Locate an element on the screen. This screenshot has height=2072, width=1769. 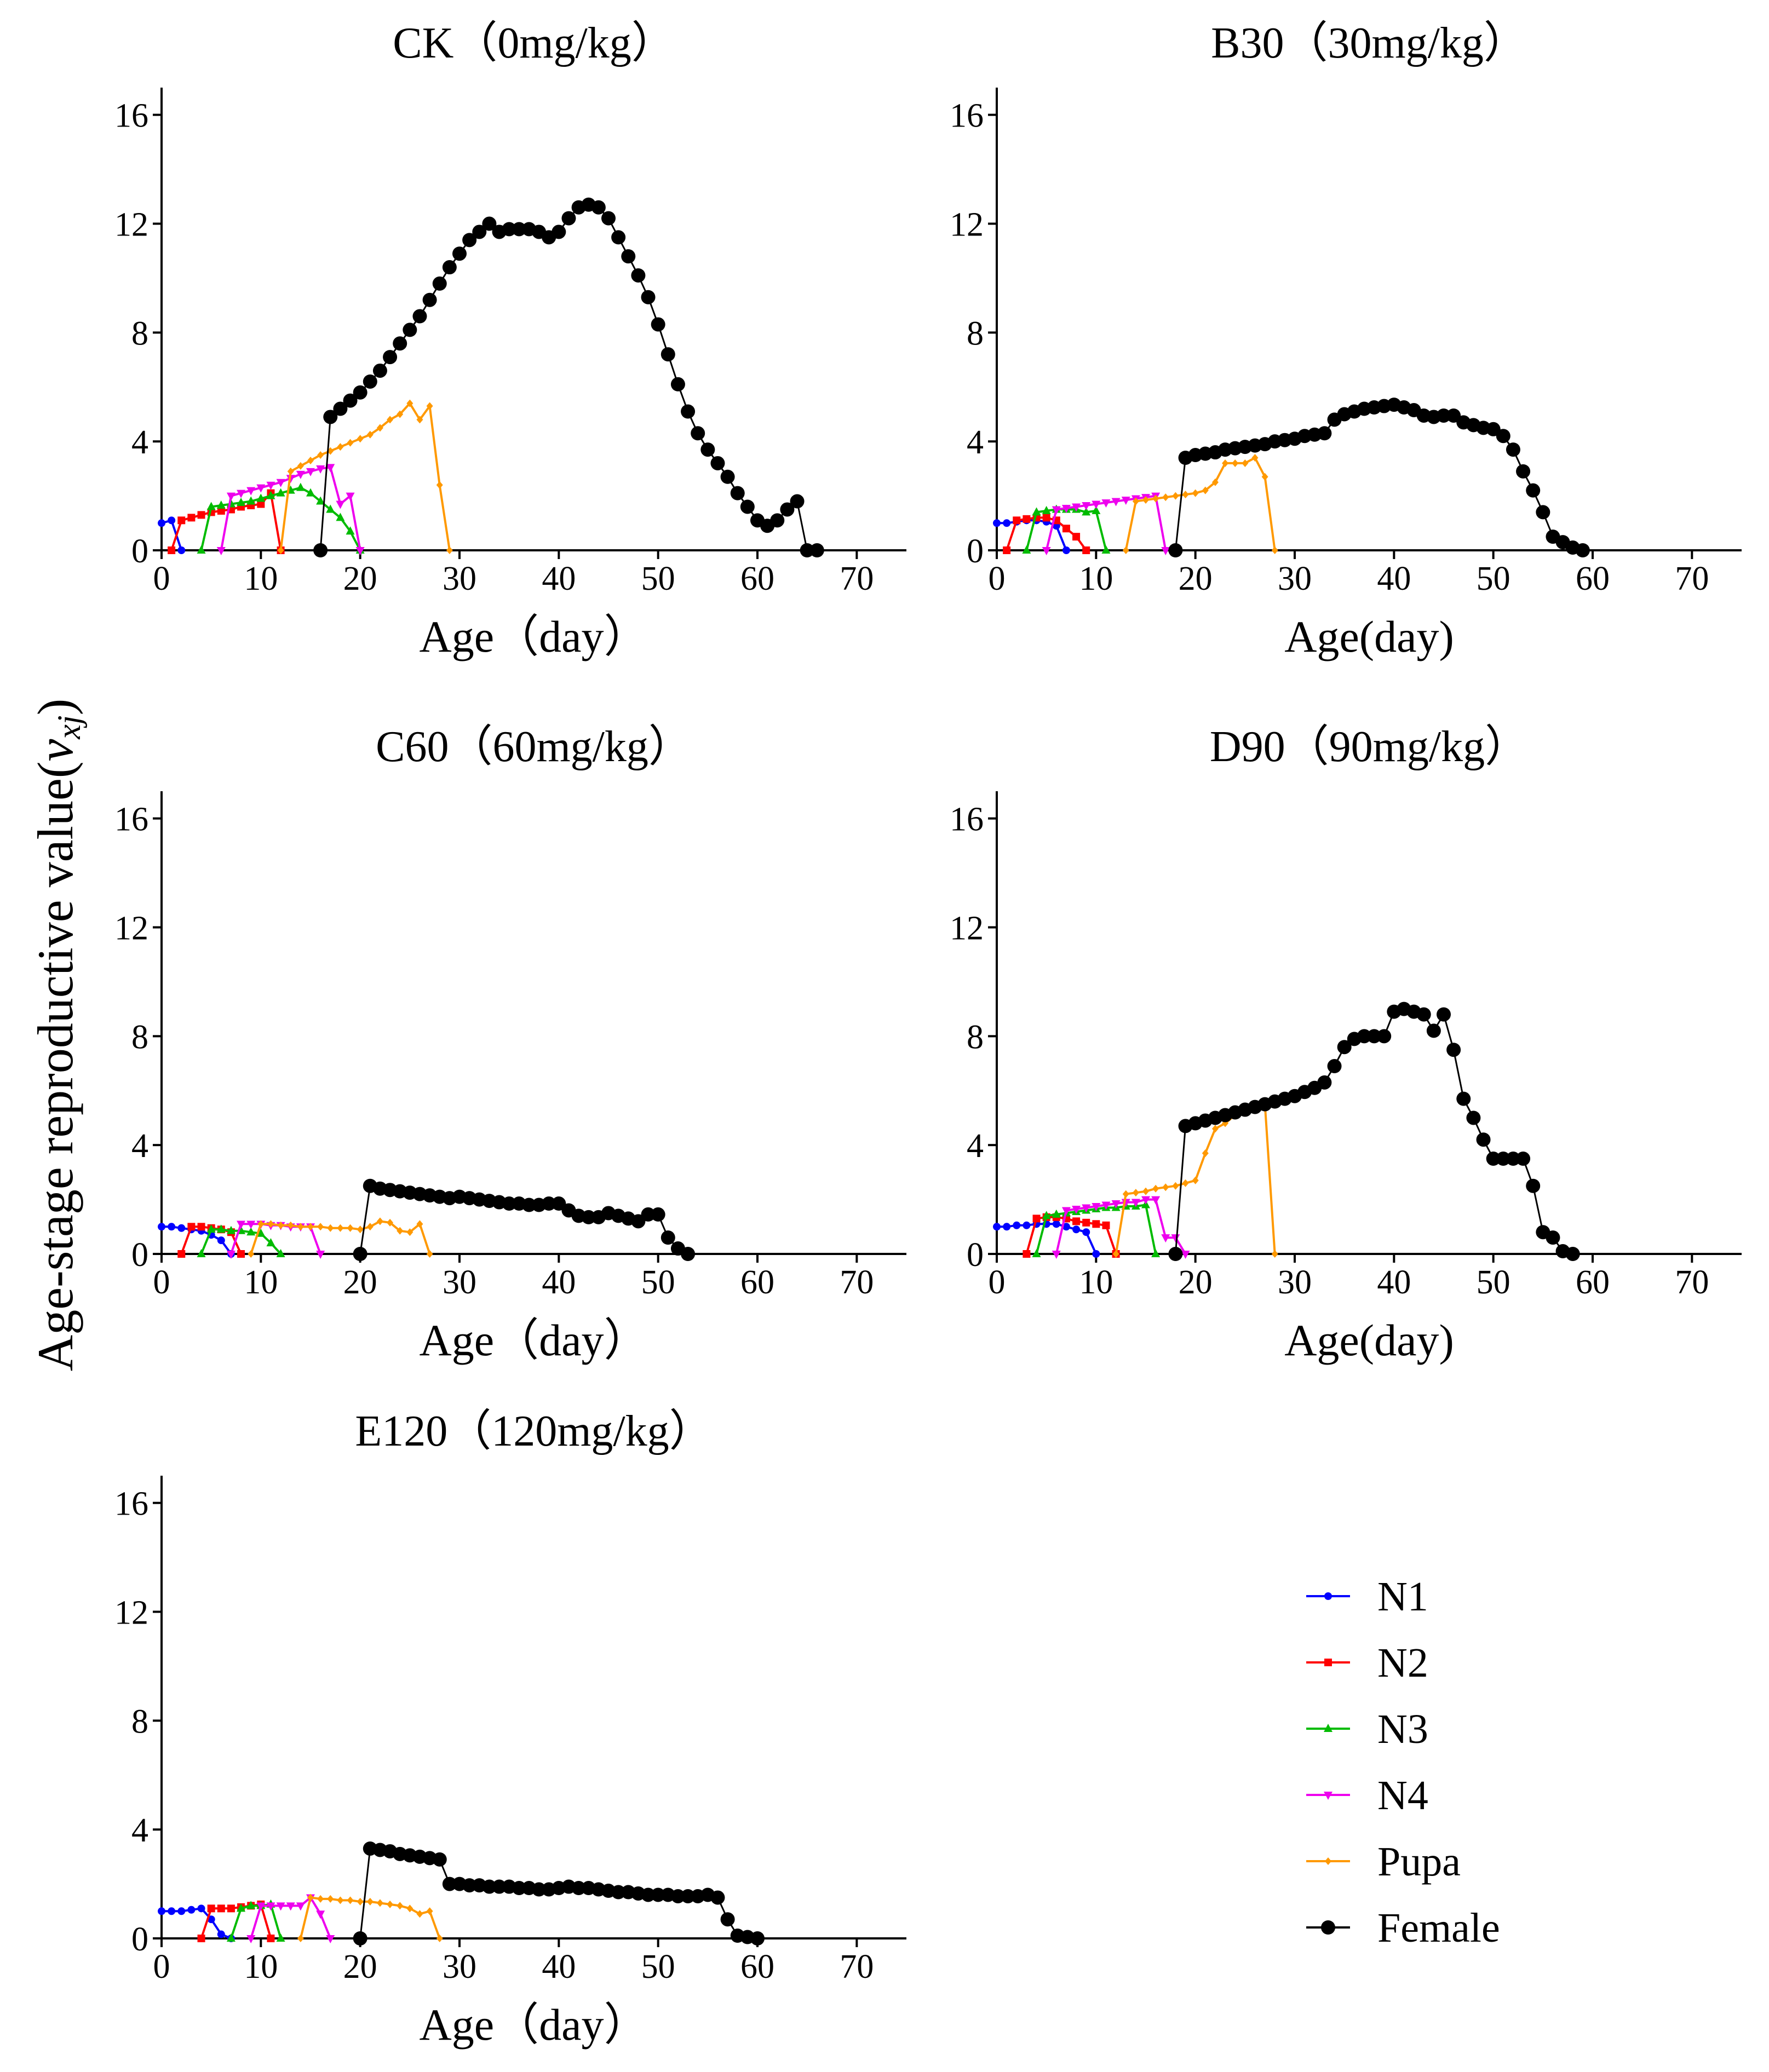
panel-e120-series-pupa-point is located at coordinates (401, 1906).